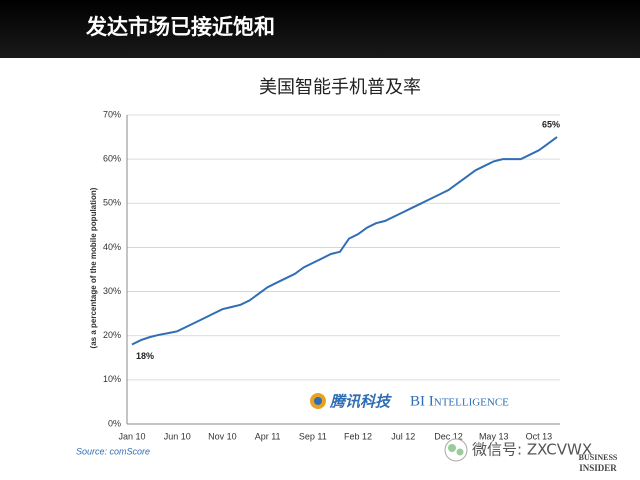  Describe the element at coordinates (180, 27) in the screenshot. I see `heading: 发达市场已接近饱和` at that location.